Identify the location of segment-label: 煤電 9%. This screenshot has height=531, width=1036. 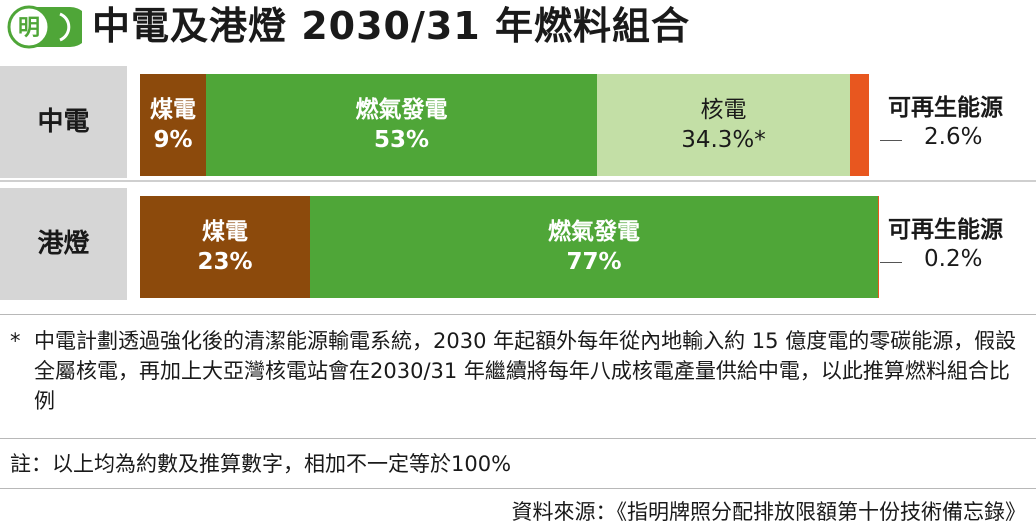
(173, 125).